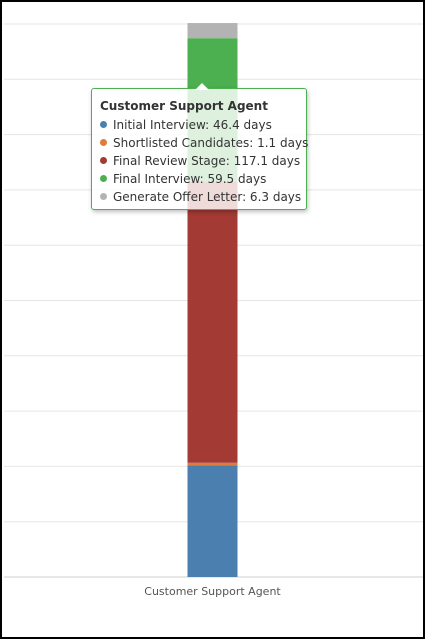 Image resolution: width=425 pixels, height=639 pixels. I want to click on tooltip-row-generate-offer-letter: Generate Offer Letter: 6.3 days, so click(203, 197).